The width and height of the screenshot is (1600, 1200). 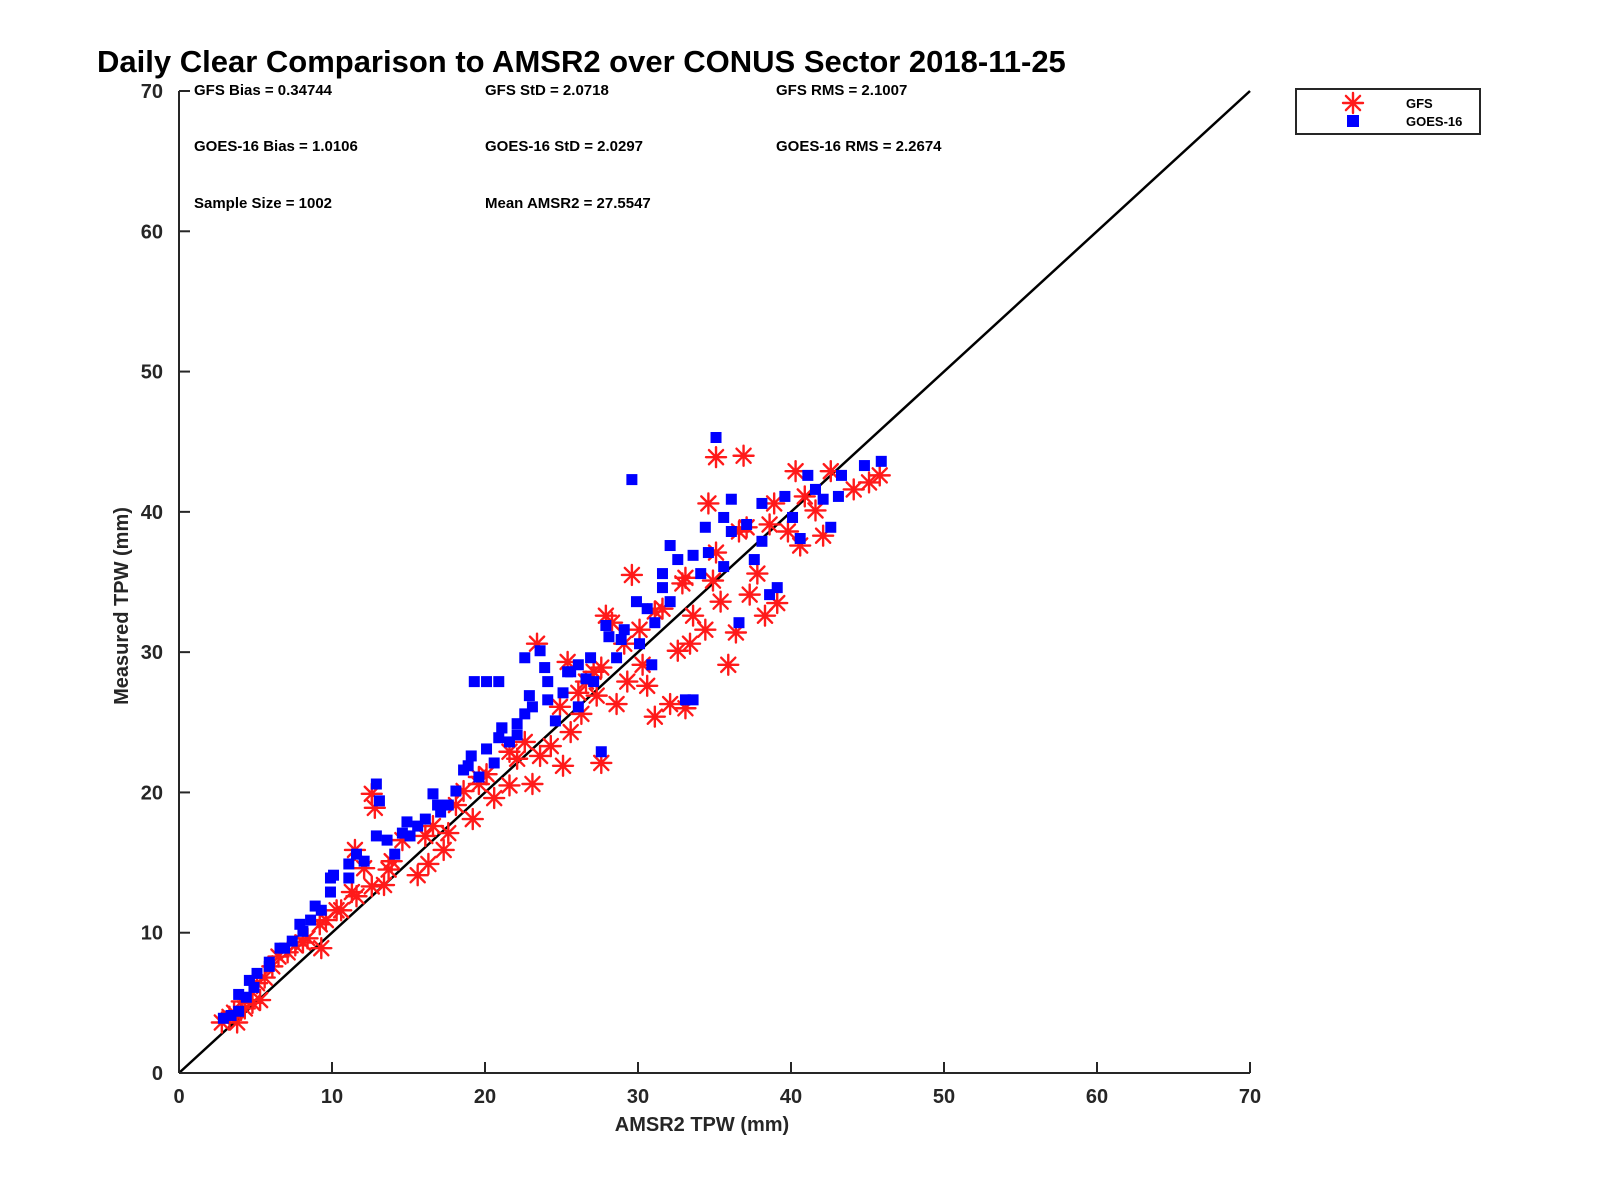 I want to click on y-tick-label: 0, so click(x=157, y=1074).